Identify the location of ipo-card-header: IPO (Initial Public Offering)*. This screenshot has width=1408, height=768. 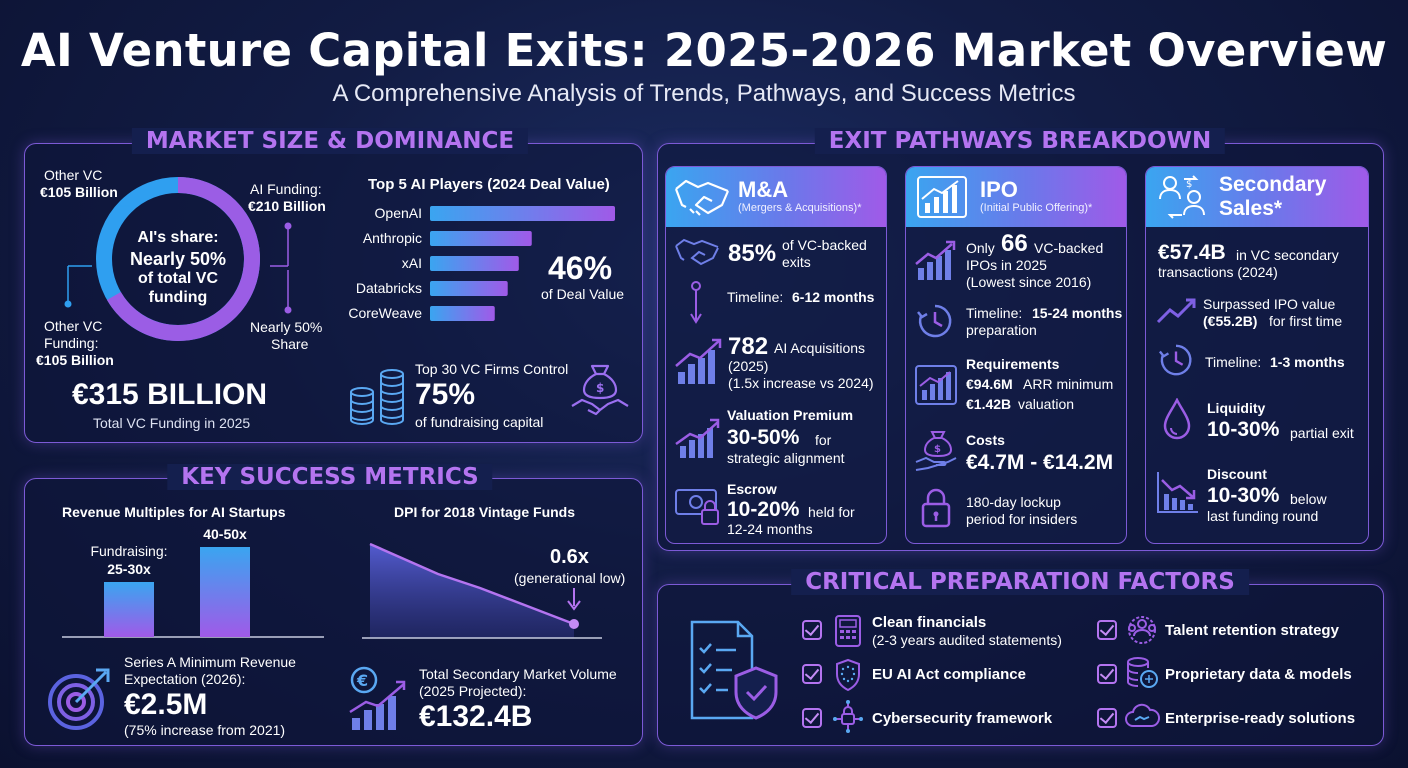
(1016, 197).